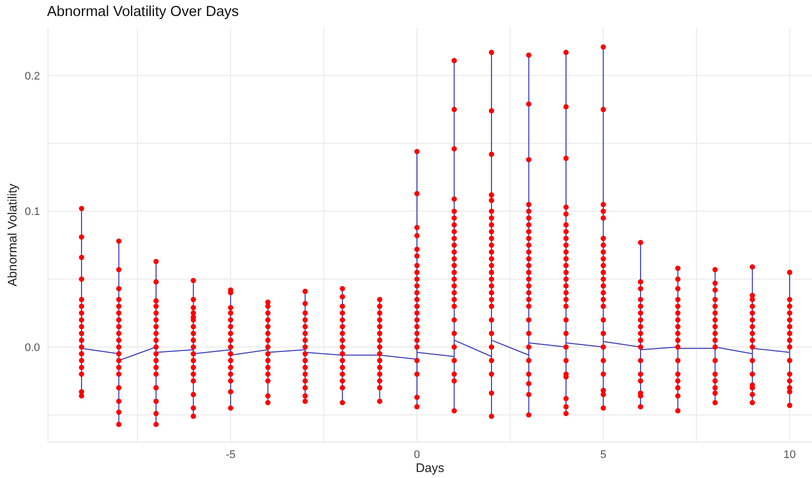 Image resolution: width=812 pixels, height=478 pixels. Describe the element at coordinates (430, 468) in the screenshot. I see `x-axis-title: Days` at that location.